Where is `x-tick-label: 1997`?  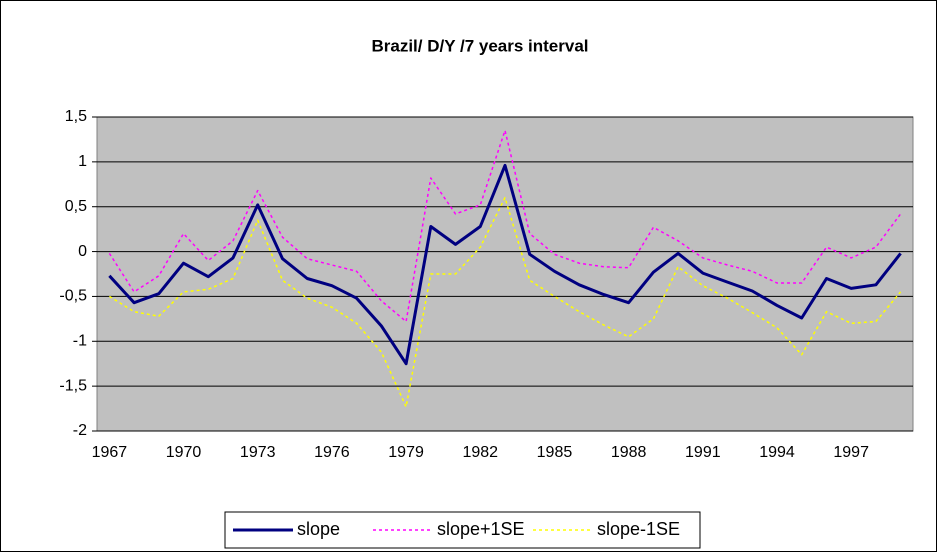 x-tick-label: 1997 is located at coordinates (851, 452).